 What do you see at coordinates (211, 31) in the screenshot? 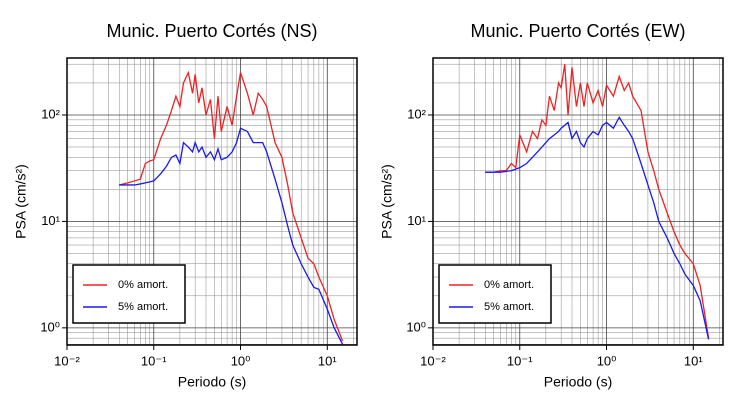
I see `chart-title: Munic. Puerto Cortés (NS)` at bounding box center [211, 31].